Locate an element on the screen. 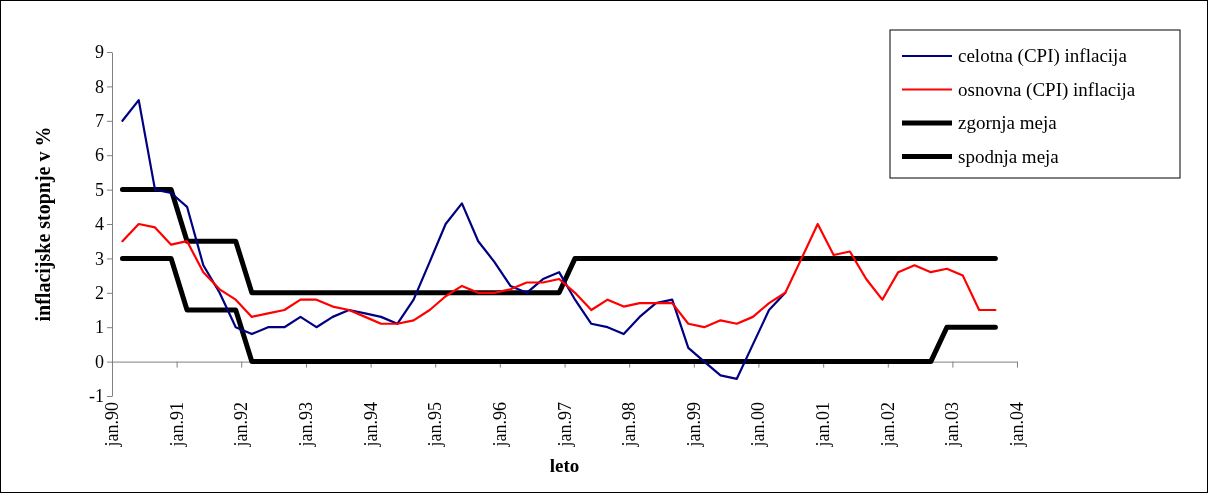 Image resolution: width=1208 pixels, height=493 pixels. legend-label: celotna (CPI) inflacija is located at coordinates (1043, 56).